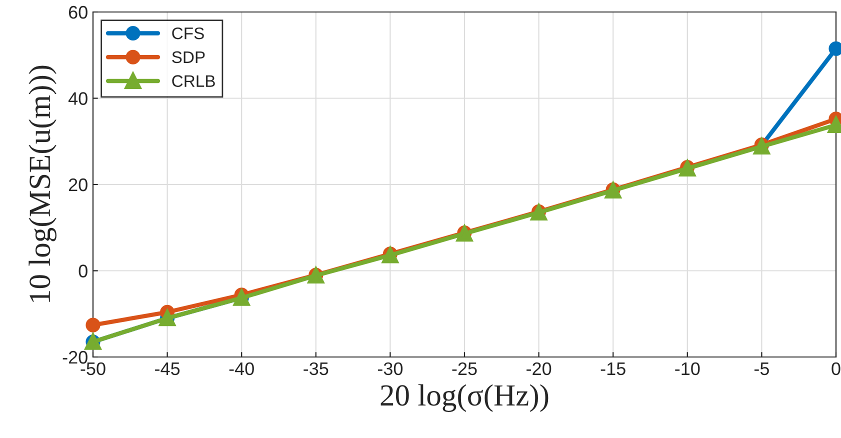  What do you see at coordinates (316, 369) in the screenshot?
I see `x-tick-label: -35` at bounding box center [316, 369].